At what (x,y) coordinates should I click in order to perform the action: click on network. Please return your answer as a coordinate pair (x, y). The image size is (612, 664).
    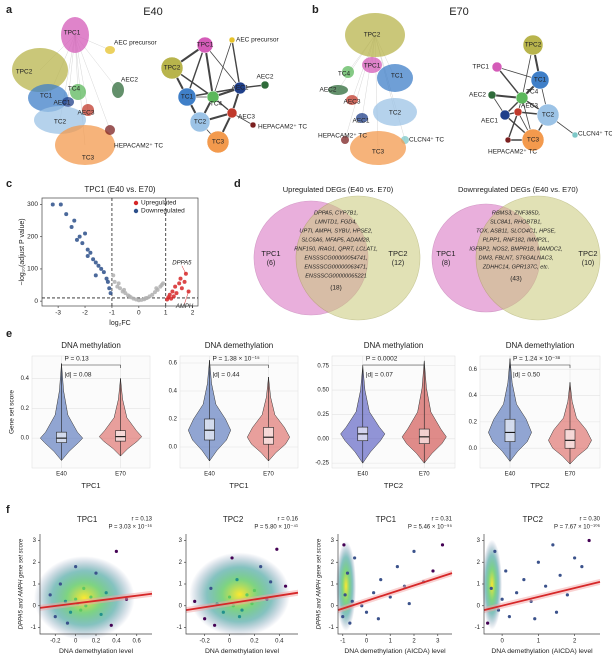
    Looking at the image, I should click on (533, 93).